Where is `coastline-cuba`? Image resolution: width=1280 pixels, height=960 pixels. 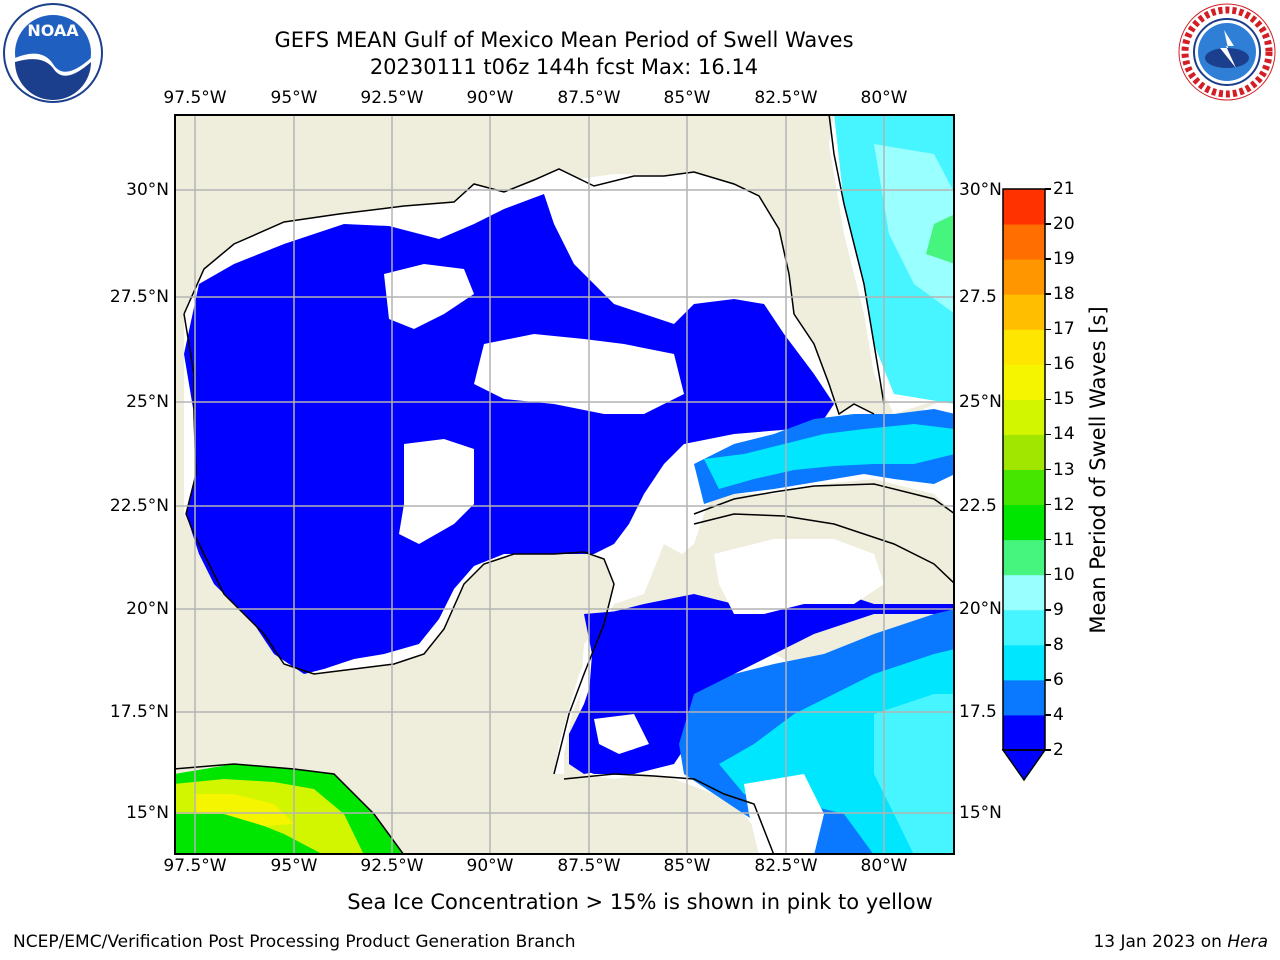
coastline-cuba is located at coordinates (823, 499).